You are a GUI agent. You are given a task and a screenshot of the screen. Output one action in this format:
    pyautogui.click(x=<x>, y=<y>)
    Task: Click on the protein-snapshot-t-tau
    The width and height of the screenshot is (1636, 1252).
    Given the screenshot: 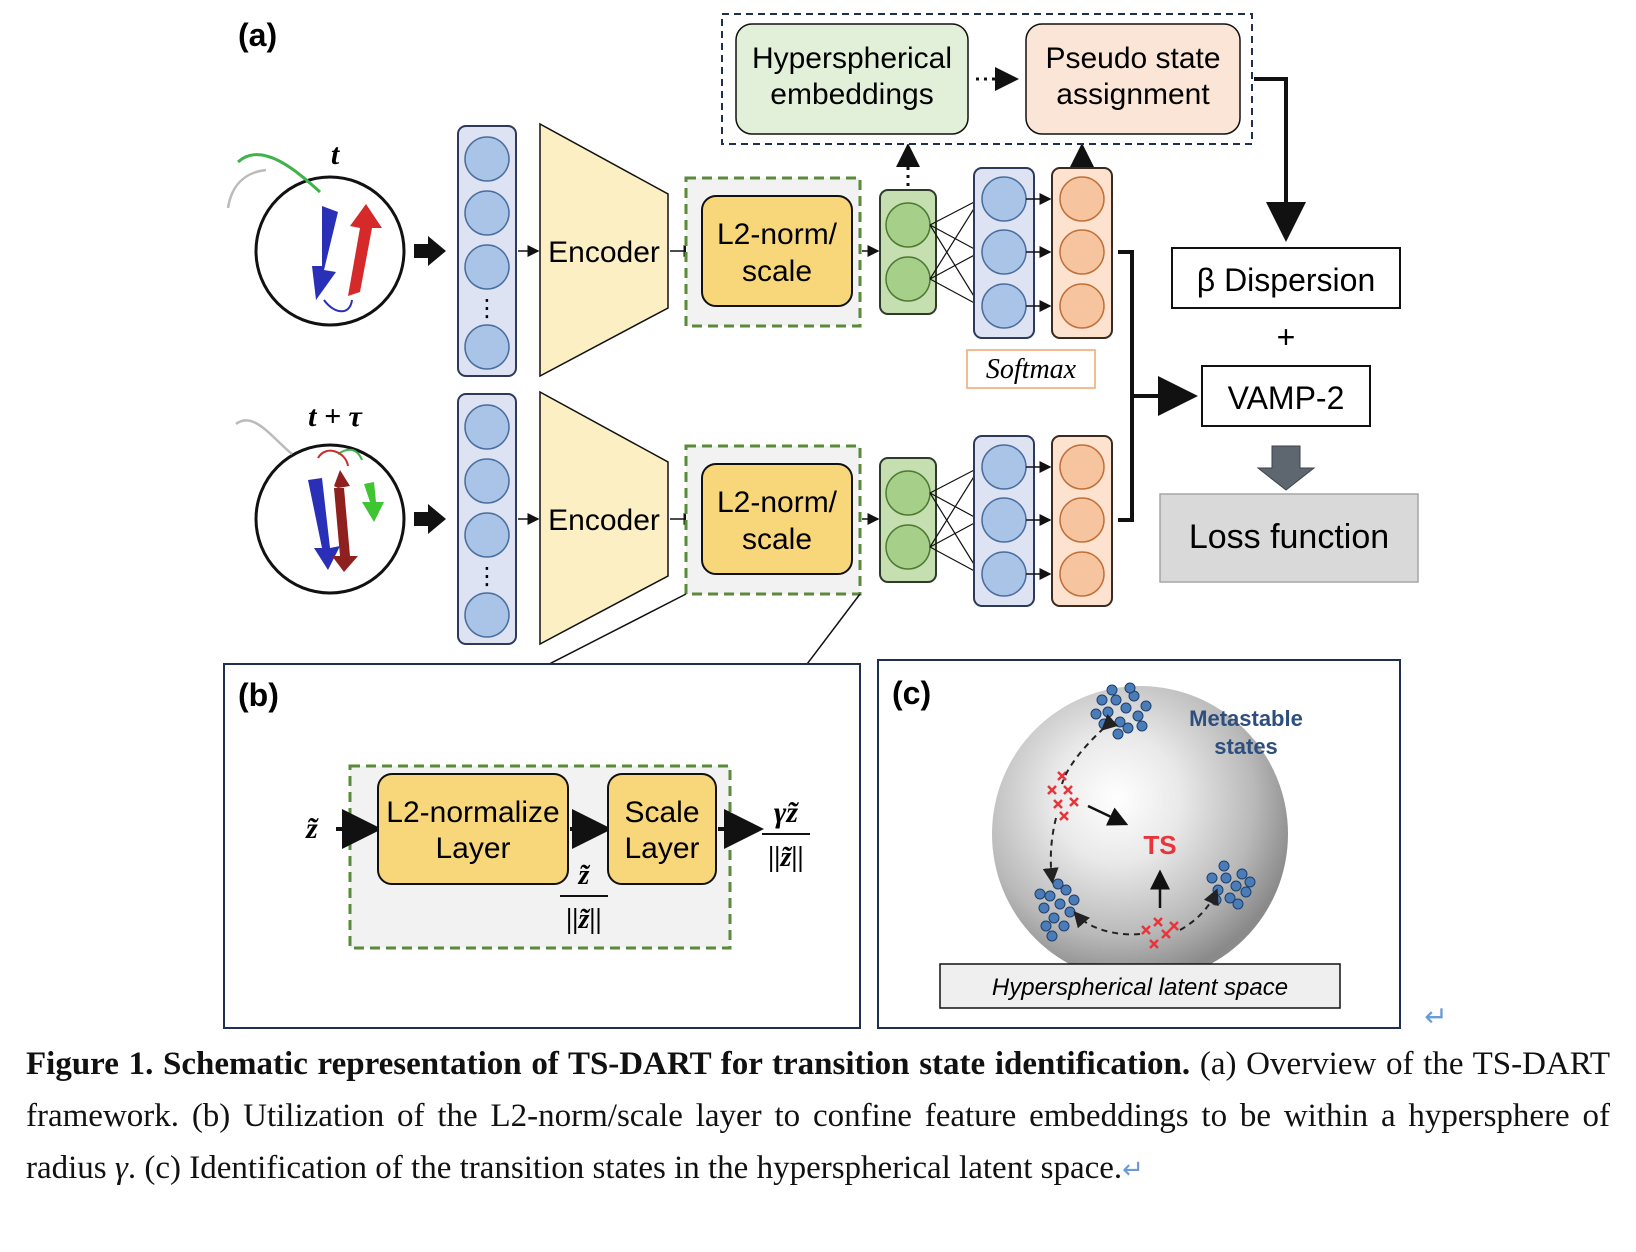 What is the action you would take?
    pyautogui.click(x=320, y=507)
    